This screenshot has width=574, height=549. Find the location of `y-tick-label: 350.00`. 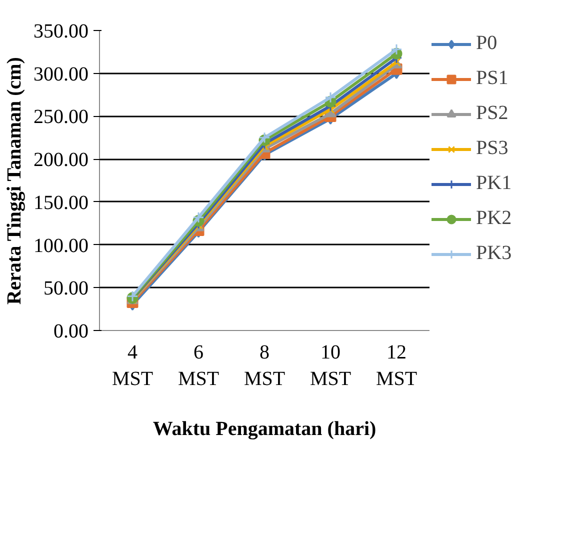

y-tick-label: 350.00 is located at coordinates (61, 31).